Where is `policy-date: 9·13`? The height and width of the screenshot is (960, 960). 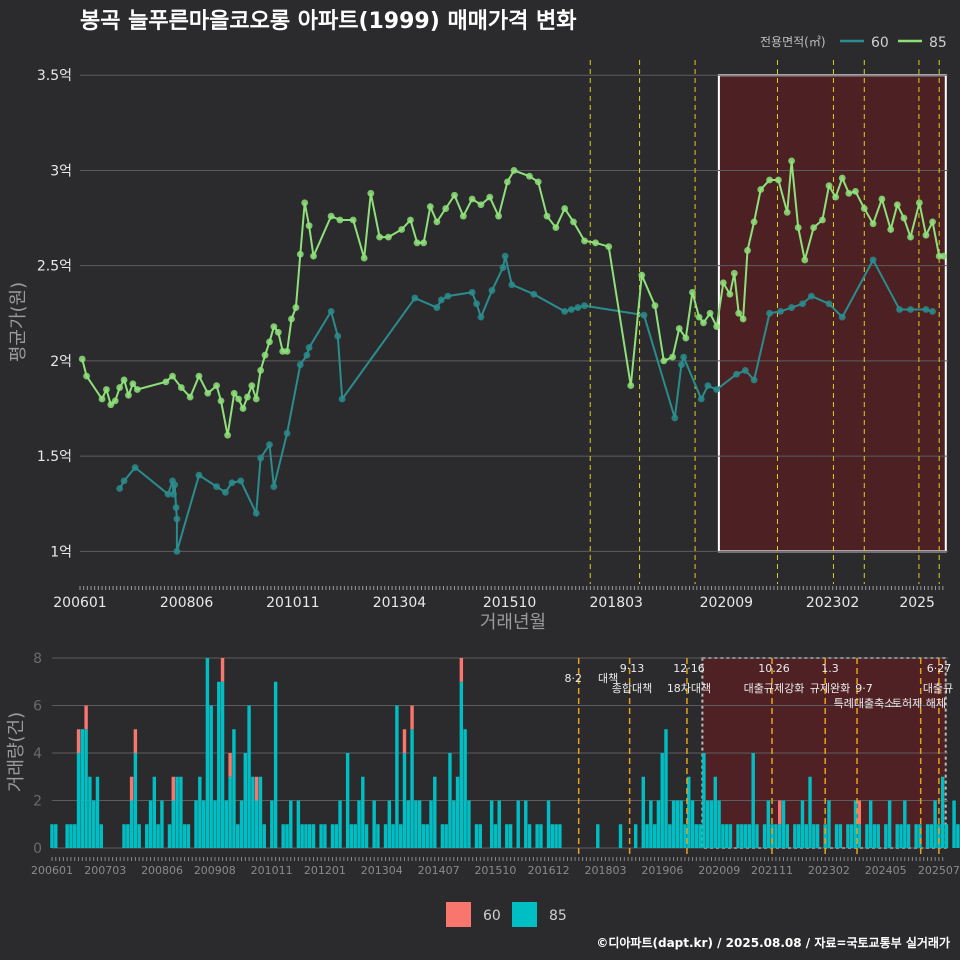
policy-date: 9·13 is located at coordinates (632, 668).